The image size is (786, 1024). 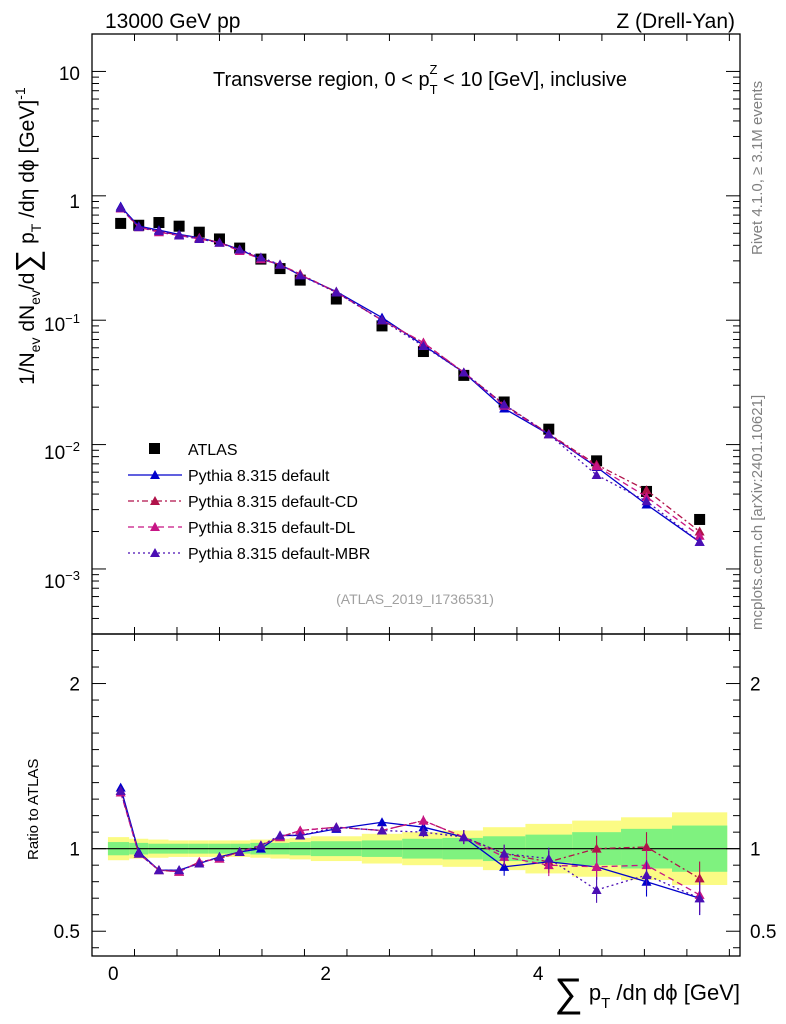 I want to click on ratio-y-tick-label: 1, so click(x=74, y=850).